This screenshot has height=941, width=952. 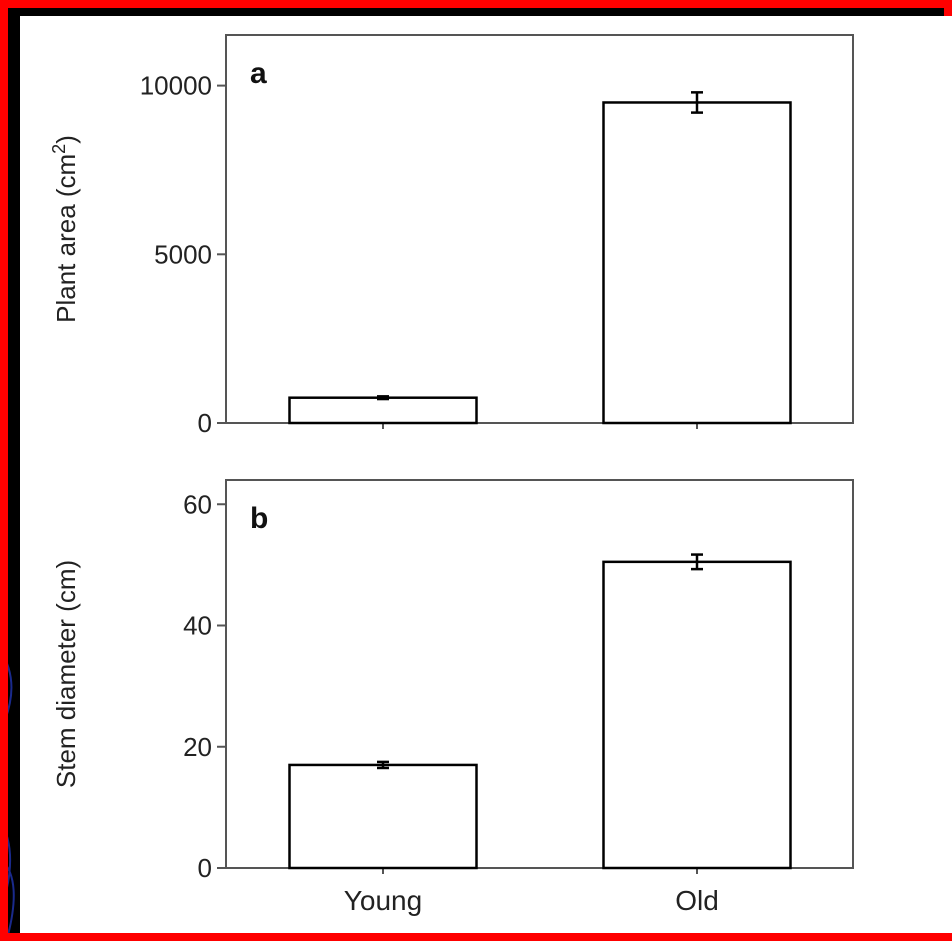 I want to click on y-axis-label-superscript: 2, so click(x=59, y=149).